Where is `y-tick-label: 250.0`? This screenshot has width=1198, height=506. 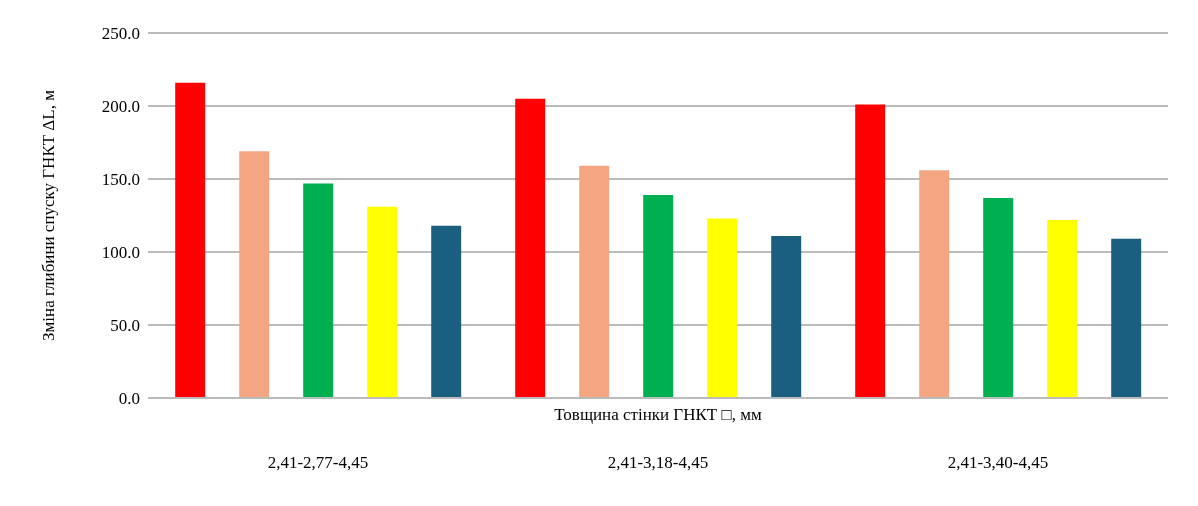 y-tick-label: 250.0 is located at coordinates (120, 34).